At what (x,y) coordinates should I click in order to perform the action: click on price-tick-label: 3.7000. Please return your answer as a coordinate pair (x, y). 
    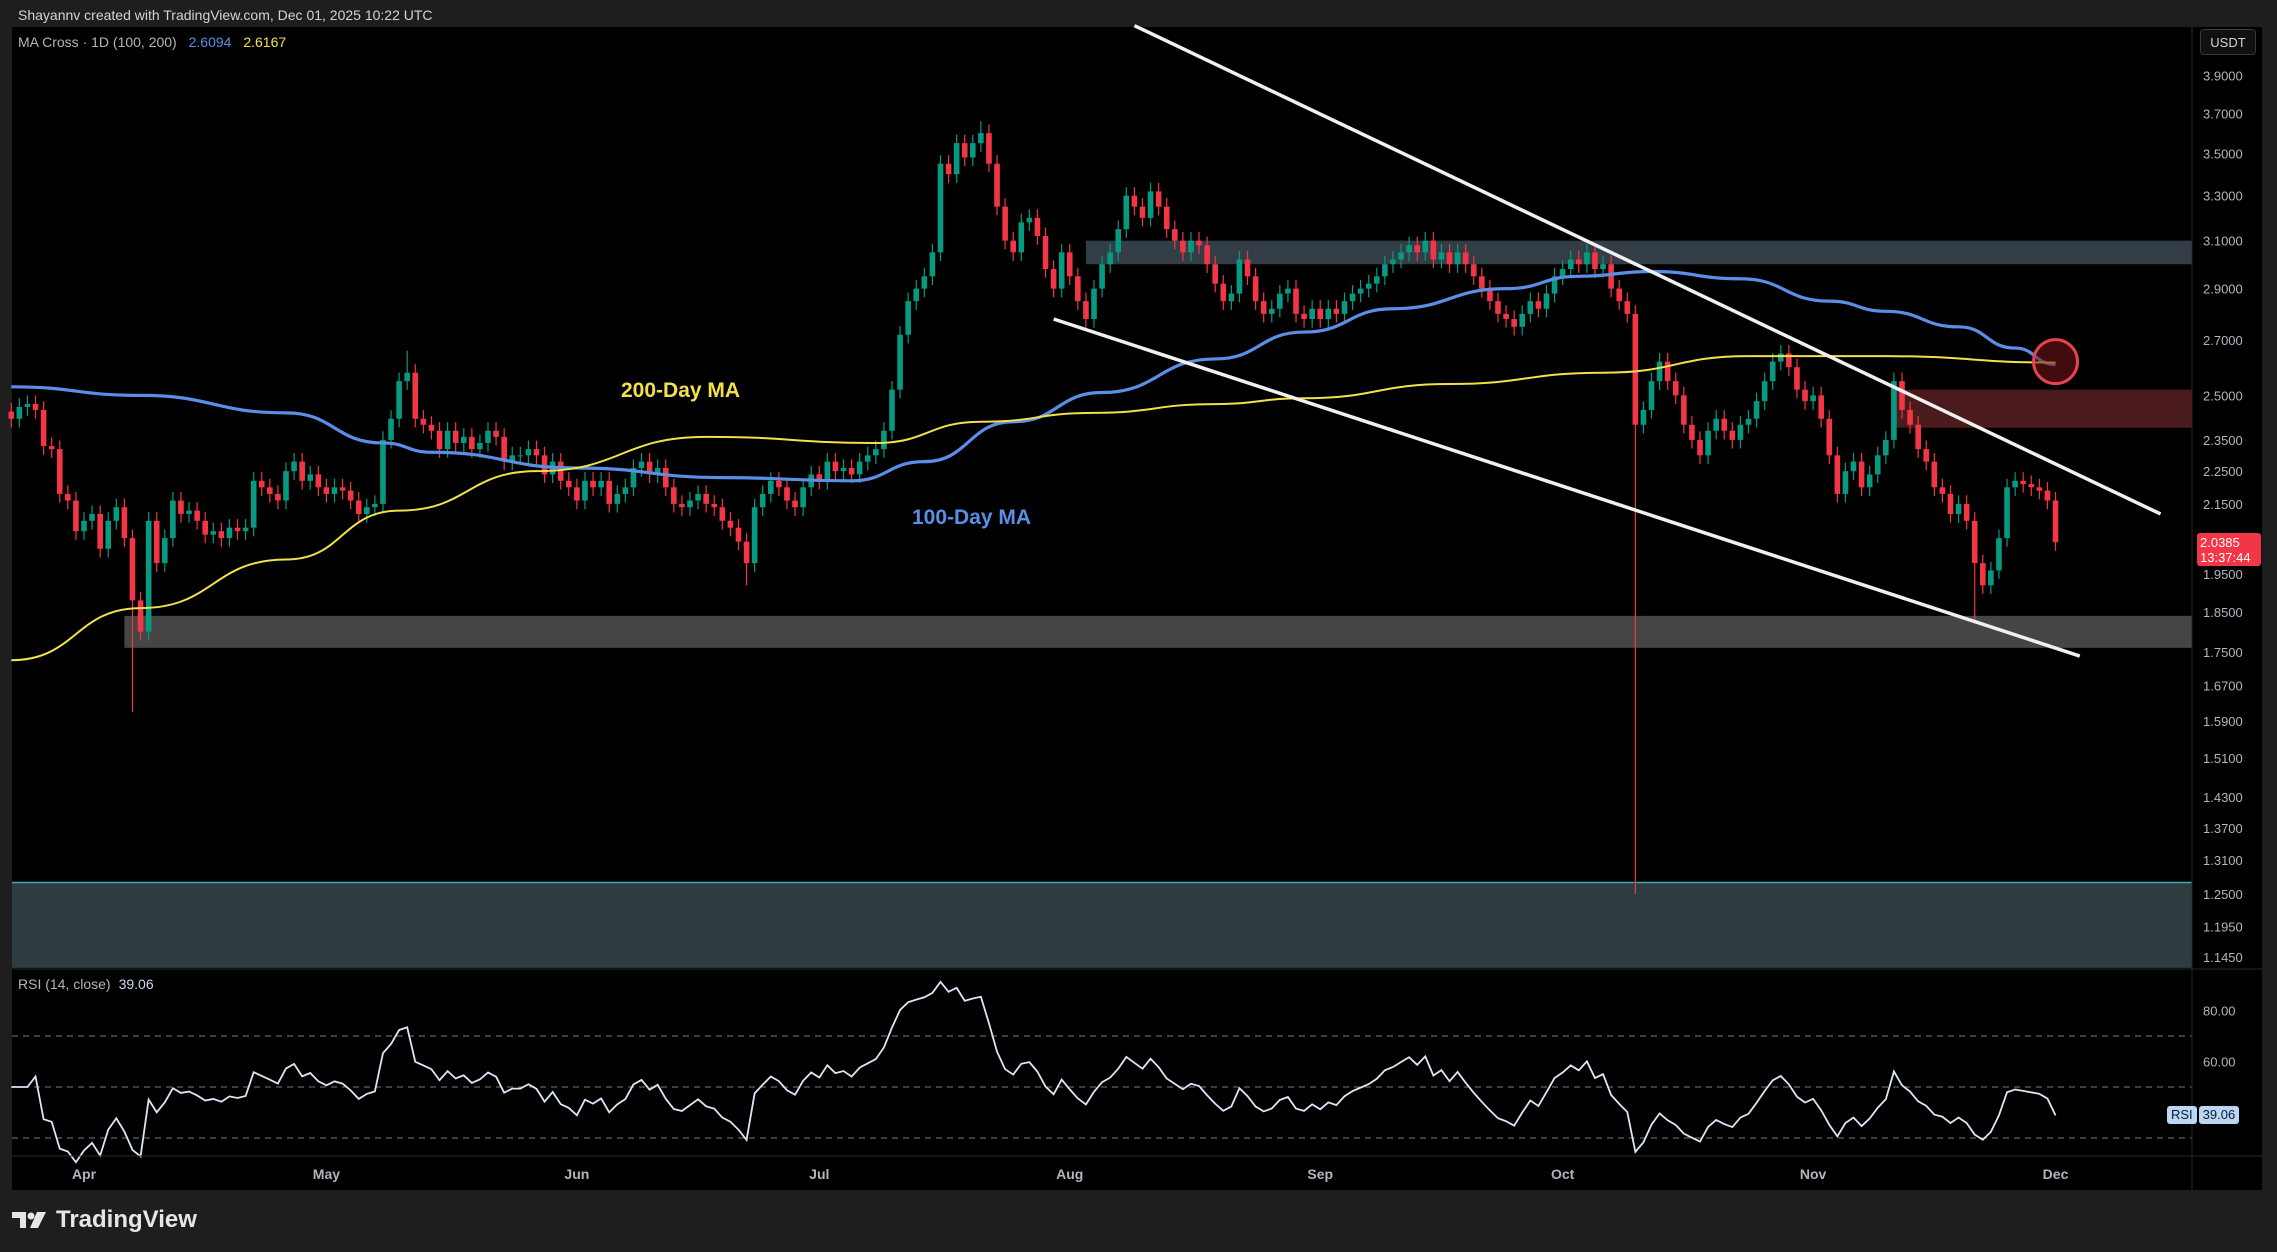
    Looking at the image, I should click on (2223, 113).